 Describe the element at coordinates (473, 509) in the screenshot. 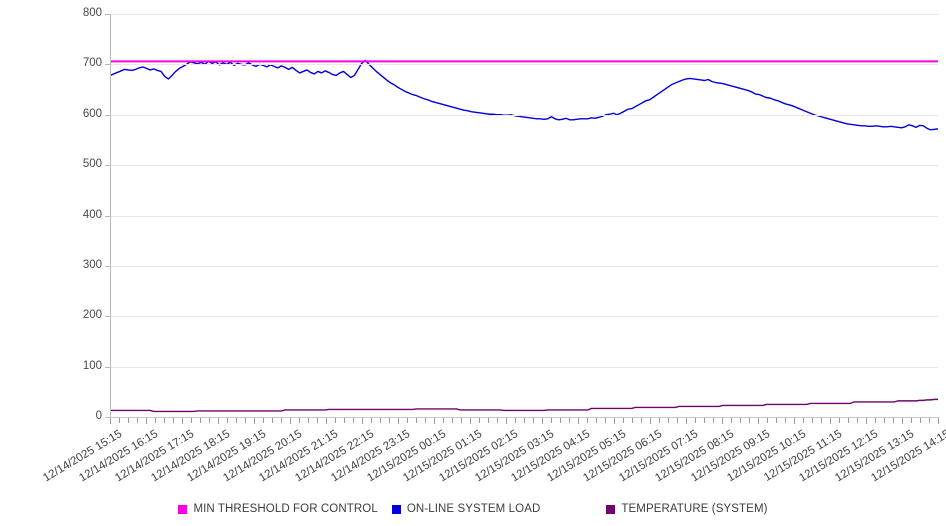

I see `legend-label: ON-LINE SYSTEM LOAD` at that location.